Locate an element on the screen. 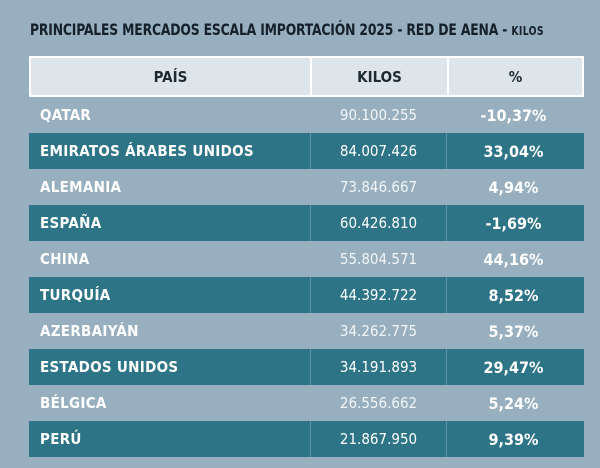 This screenshot has width=600, height=468. table-header: PAÍS KILOS % is located at coordinates (306, 76).